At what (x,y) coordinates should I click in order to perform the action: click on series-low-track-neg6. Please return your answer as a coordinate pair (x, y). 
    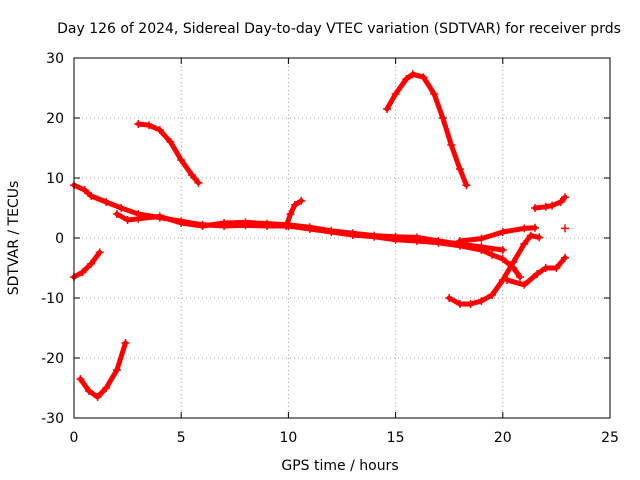
    Looking at the image, I should click on (87, 264).